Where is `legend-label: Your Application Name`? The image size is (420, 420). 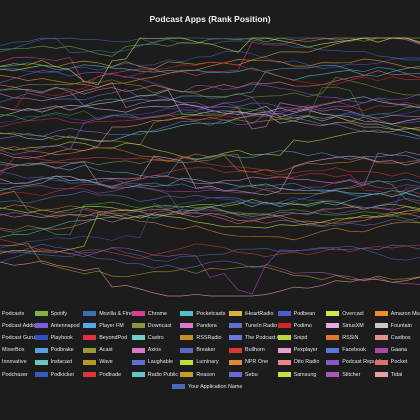
legend-label: Your Application Name is located at coordinates (215, 386).